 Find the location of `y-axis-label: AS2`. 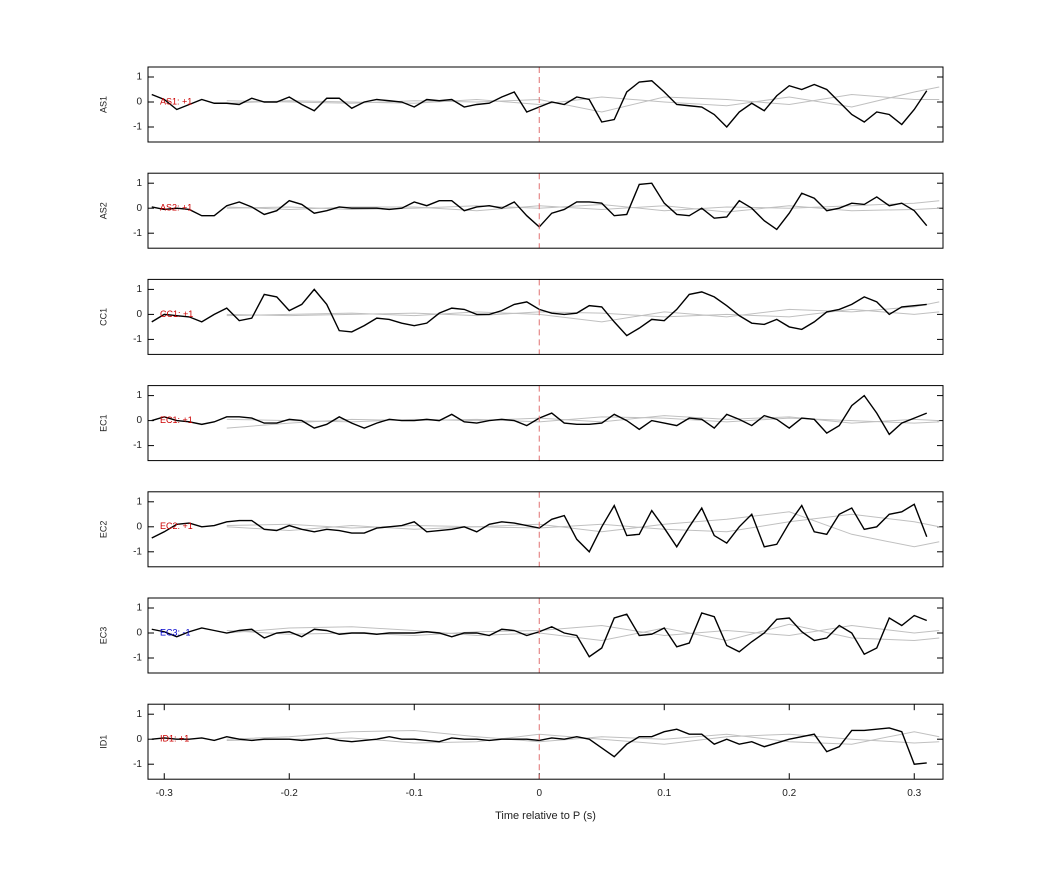

y-axis-label: AS2 is located at coordinates (103, 210).